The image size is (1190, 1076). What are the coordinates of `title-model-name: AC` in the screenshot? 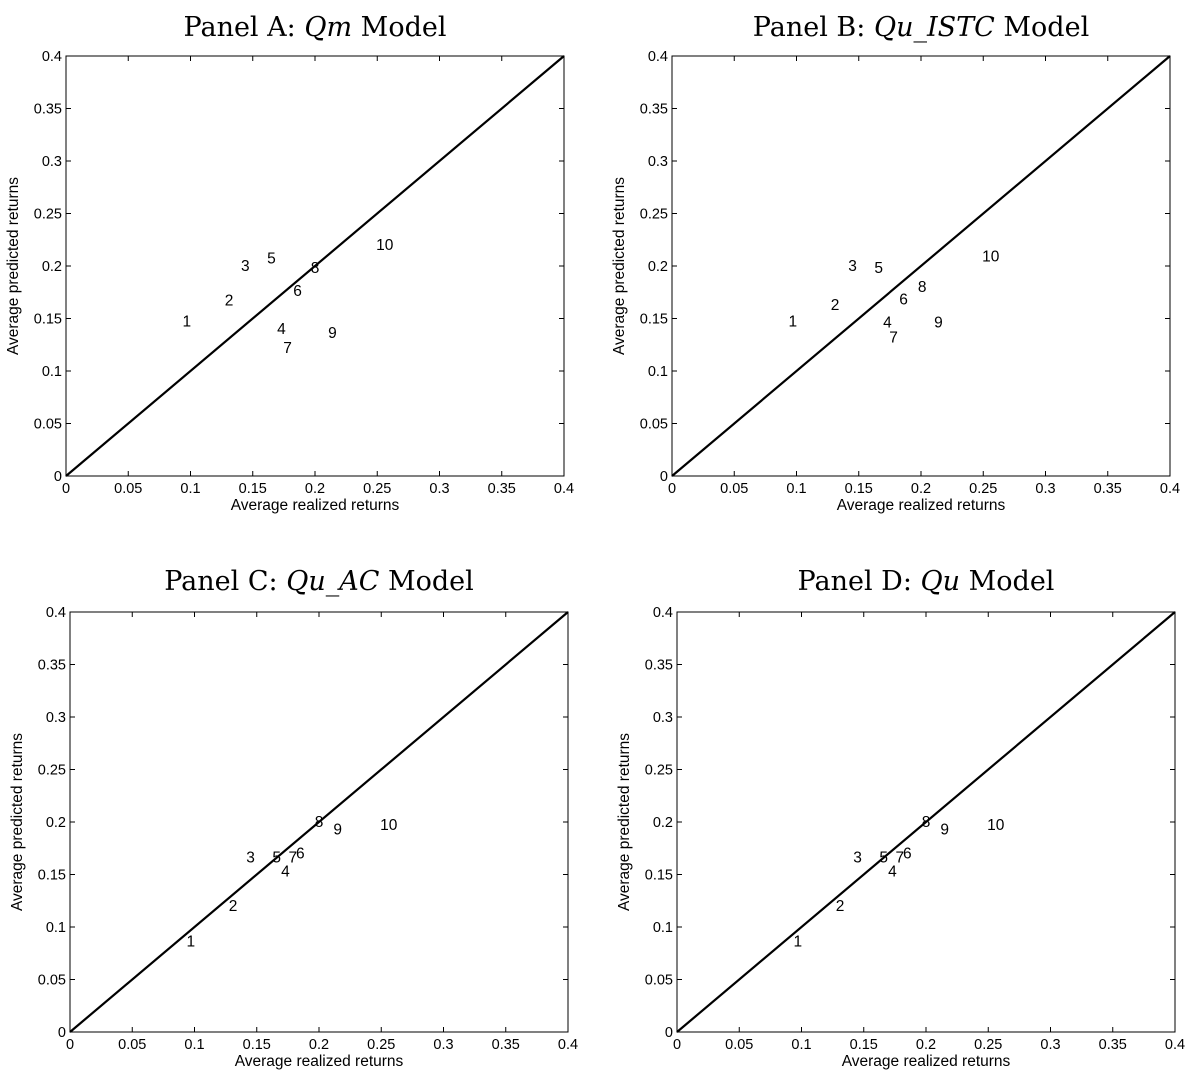 It's located at (357, 581).